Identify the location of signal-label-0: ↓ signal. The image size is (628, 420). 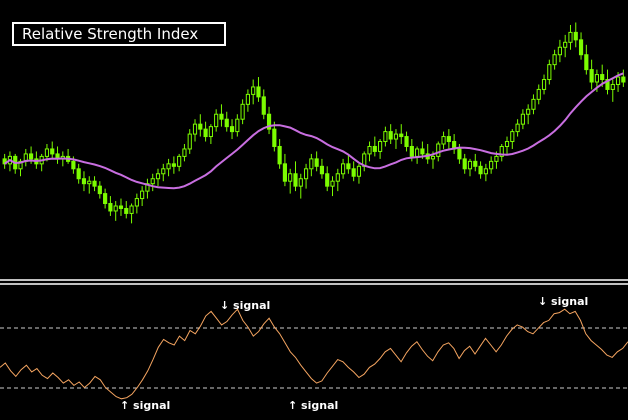
(245, 305).